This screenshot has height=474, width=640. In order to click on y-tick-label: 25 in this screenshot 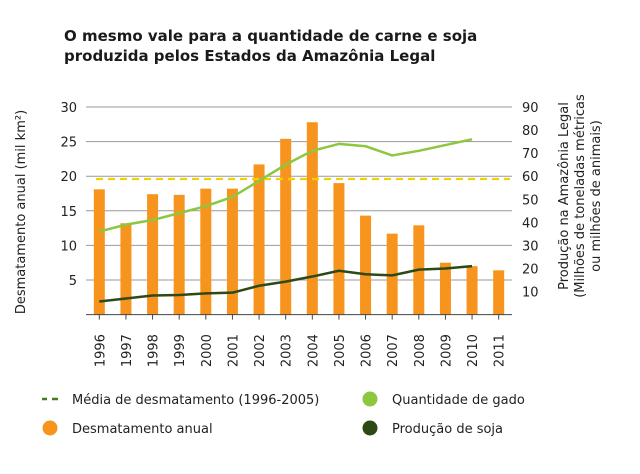, I will do `click(68, 143)`.